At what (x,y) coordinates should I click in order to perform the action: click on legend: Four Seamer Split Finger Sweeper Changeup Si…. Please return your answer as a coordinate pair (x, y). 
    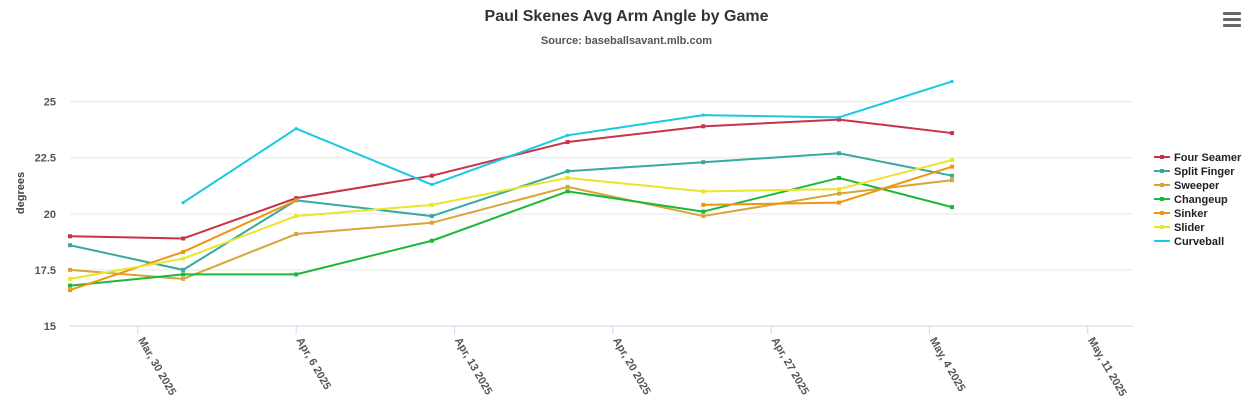
    Looking at the image, I should click on (1198, 200).